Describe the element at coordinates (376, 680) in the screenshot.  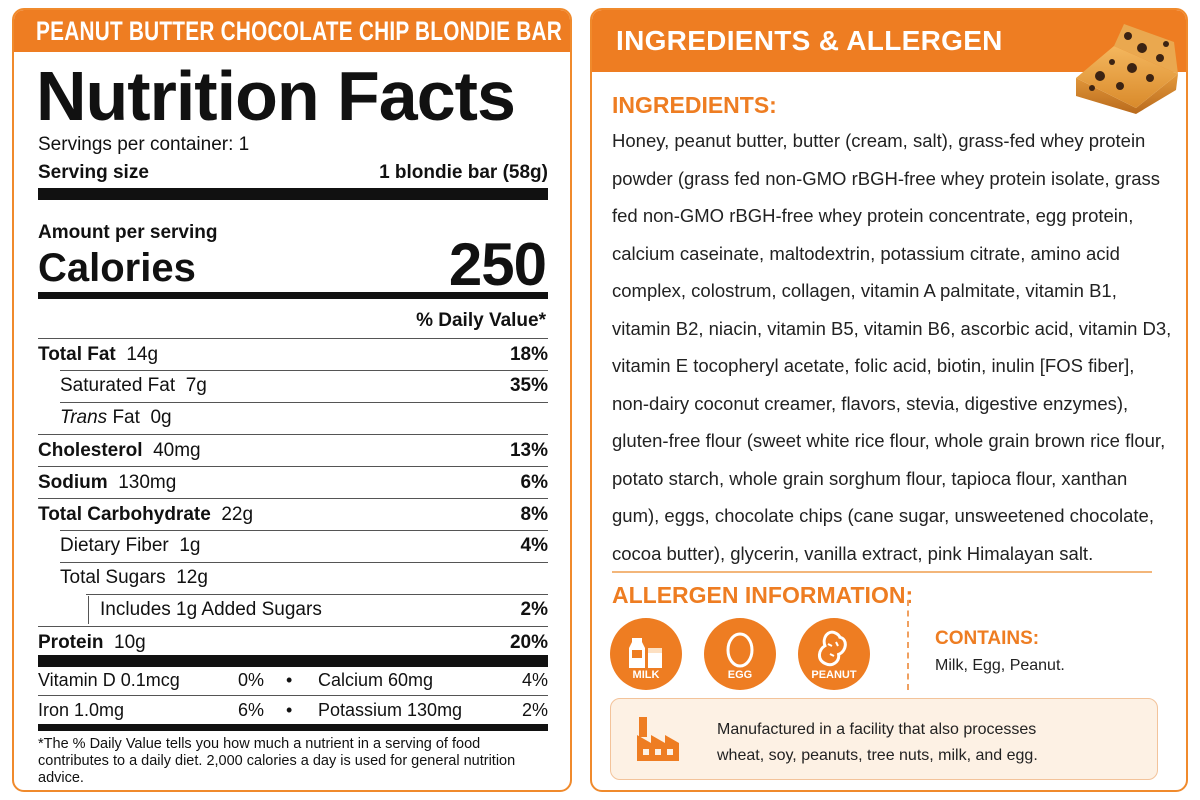
I see `vitamin-name: Calcium 60mg` at that location.